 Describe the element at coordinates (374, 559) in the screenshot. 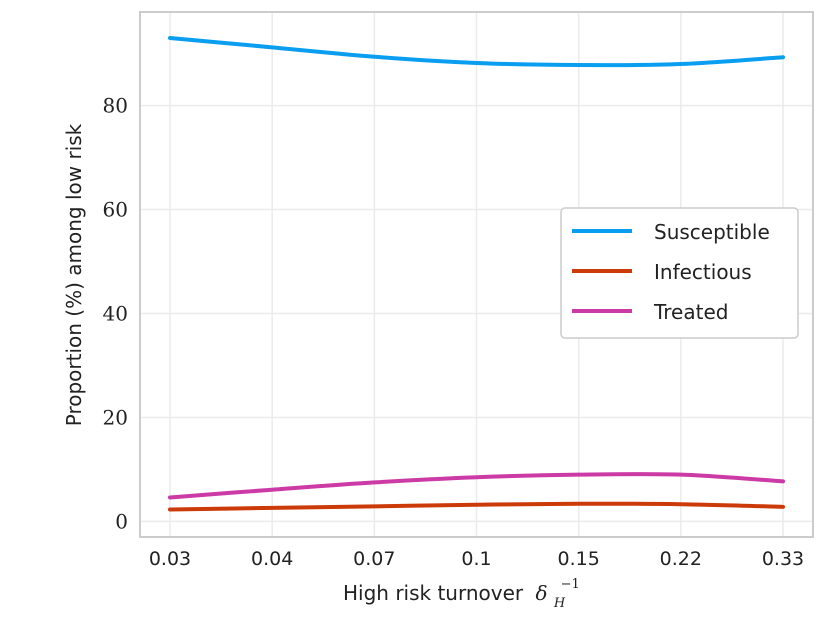

I see `x-tick-label: 0.07` at that location.